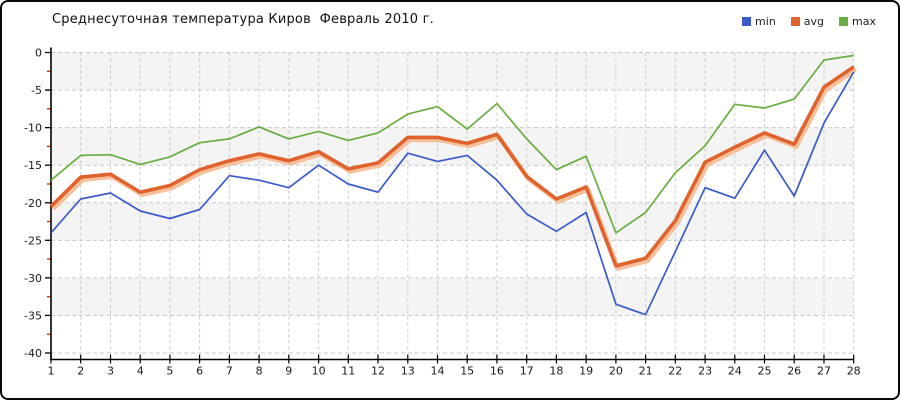 This screenshot has height=400, width=900. I want to click on legend: min avg max, so click(809, 21).